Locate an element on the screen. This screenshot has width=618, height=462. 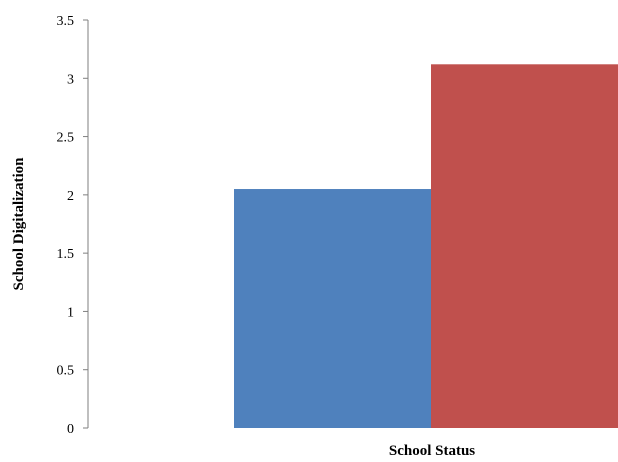
y-tick-label: 0 is located at coordinates (70, 429).